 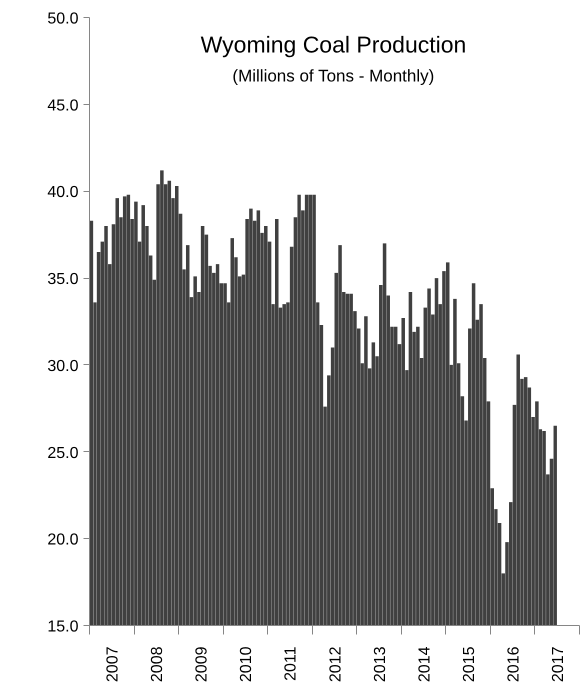 I want to click on x-tick-label: 2007, so click(x=113, y=664).